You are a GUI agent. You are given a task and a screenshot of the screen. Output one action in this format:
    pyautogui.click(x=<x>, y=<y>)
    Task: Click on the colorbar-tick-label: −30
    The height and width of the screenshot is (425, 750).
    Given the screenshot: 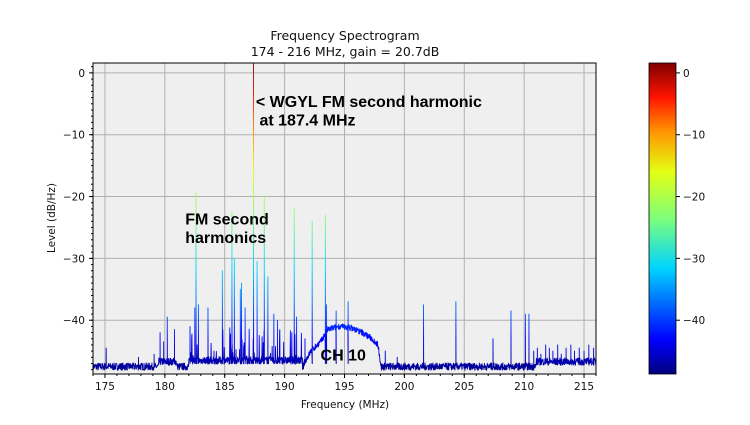 What is the action you would take?
    pyautogui.click(x=694, y=259)
    